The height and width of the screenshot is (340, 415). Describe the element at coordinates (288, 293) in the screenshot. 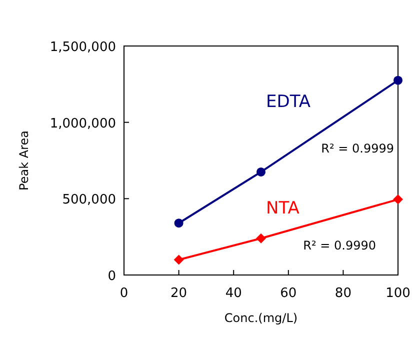

I see `x-tick-label: 60` at that location.